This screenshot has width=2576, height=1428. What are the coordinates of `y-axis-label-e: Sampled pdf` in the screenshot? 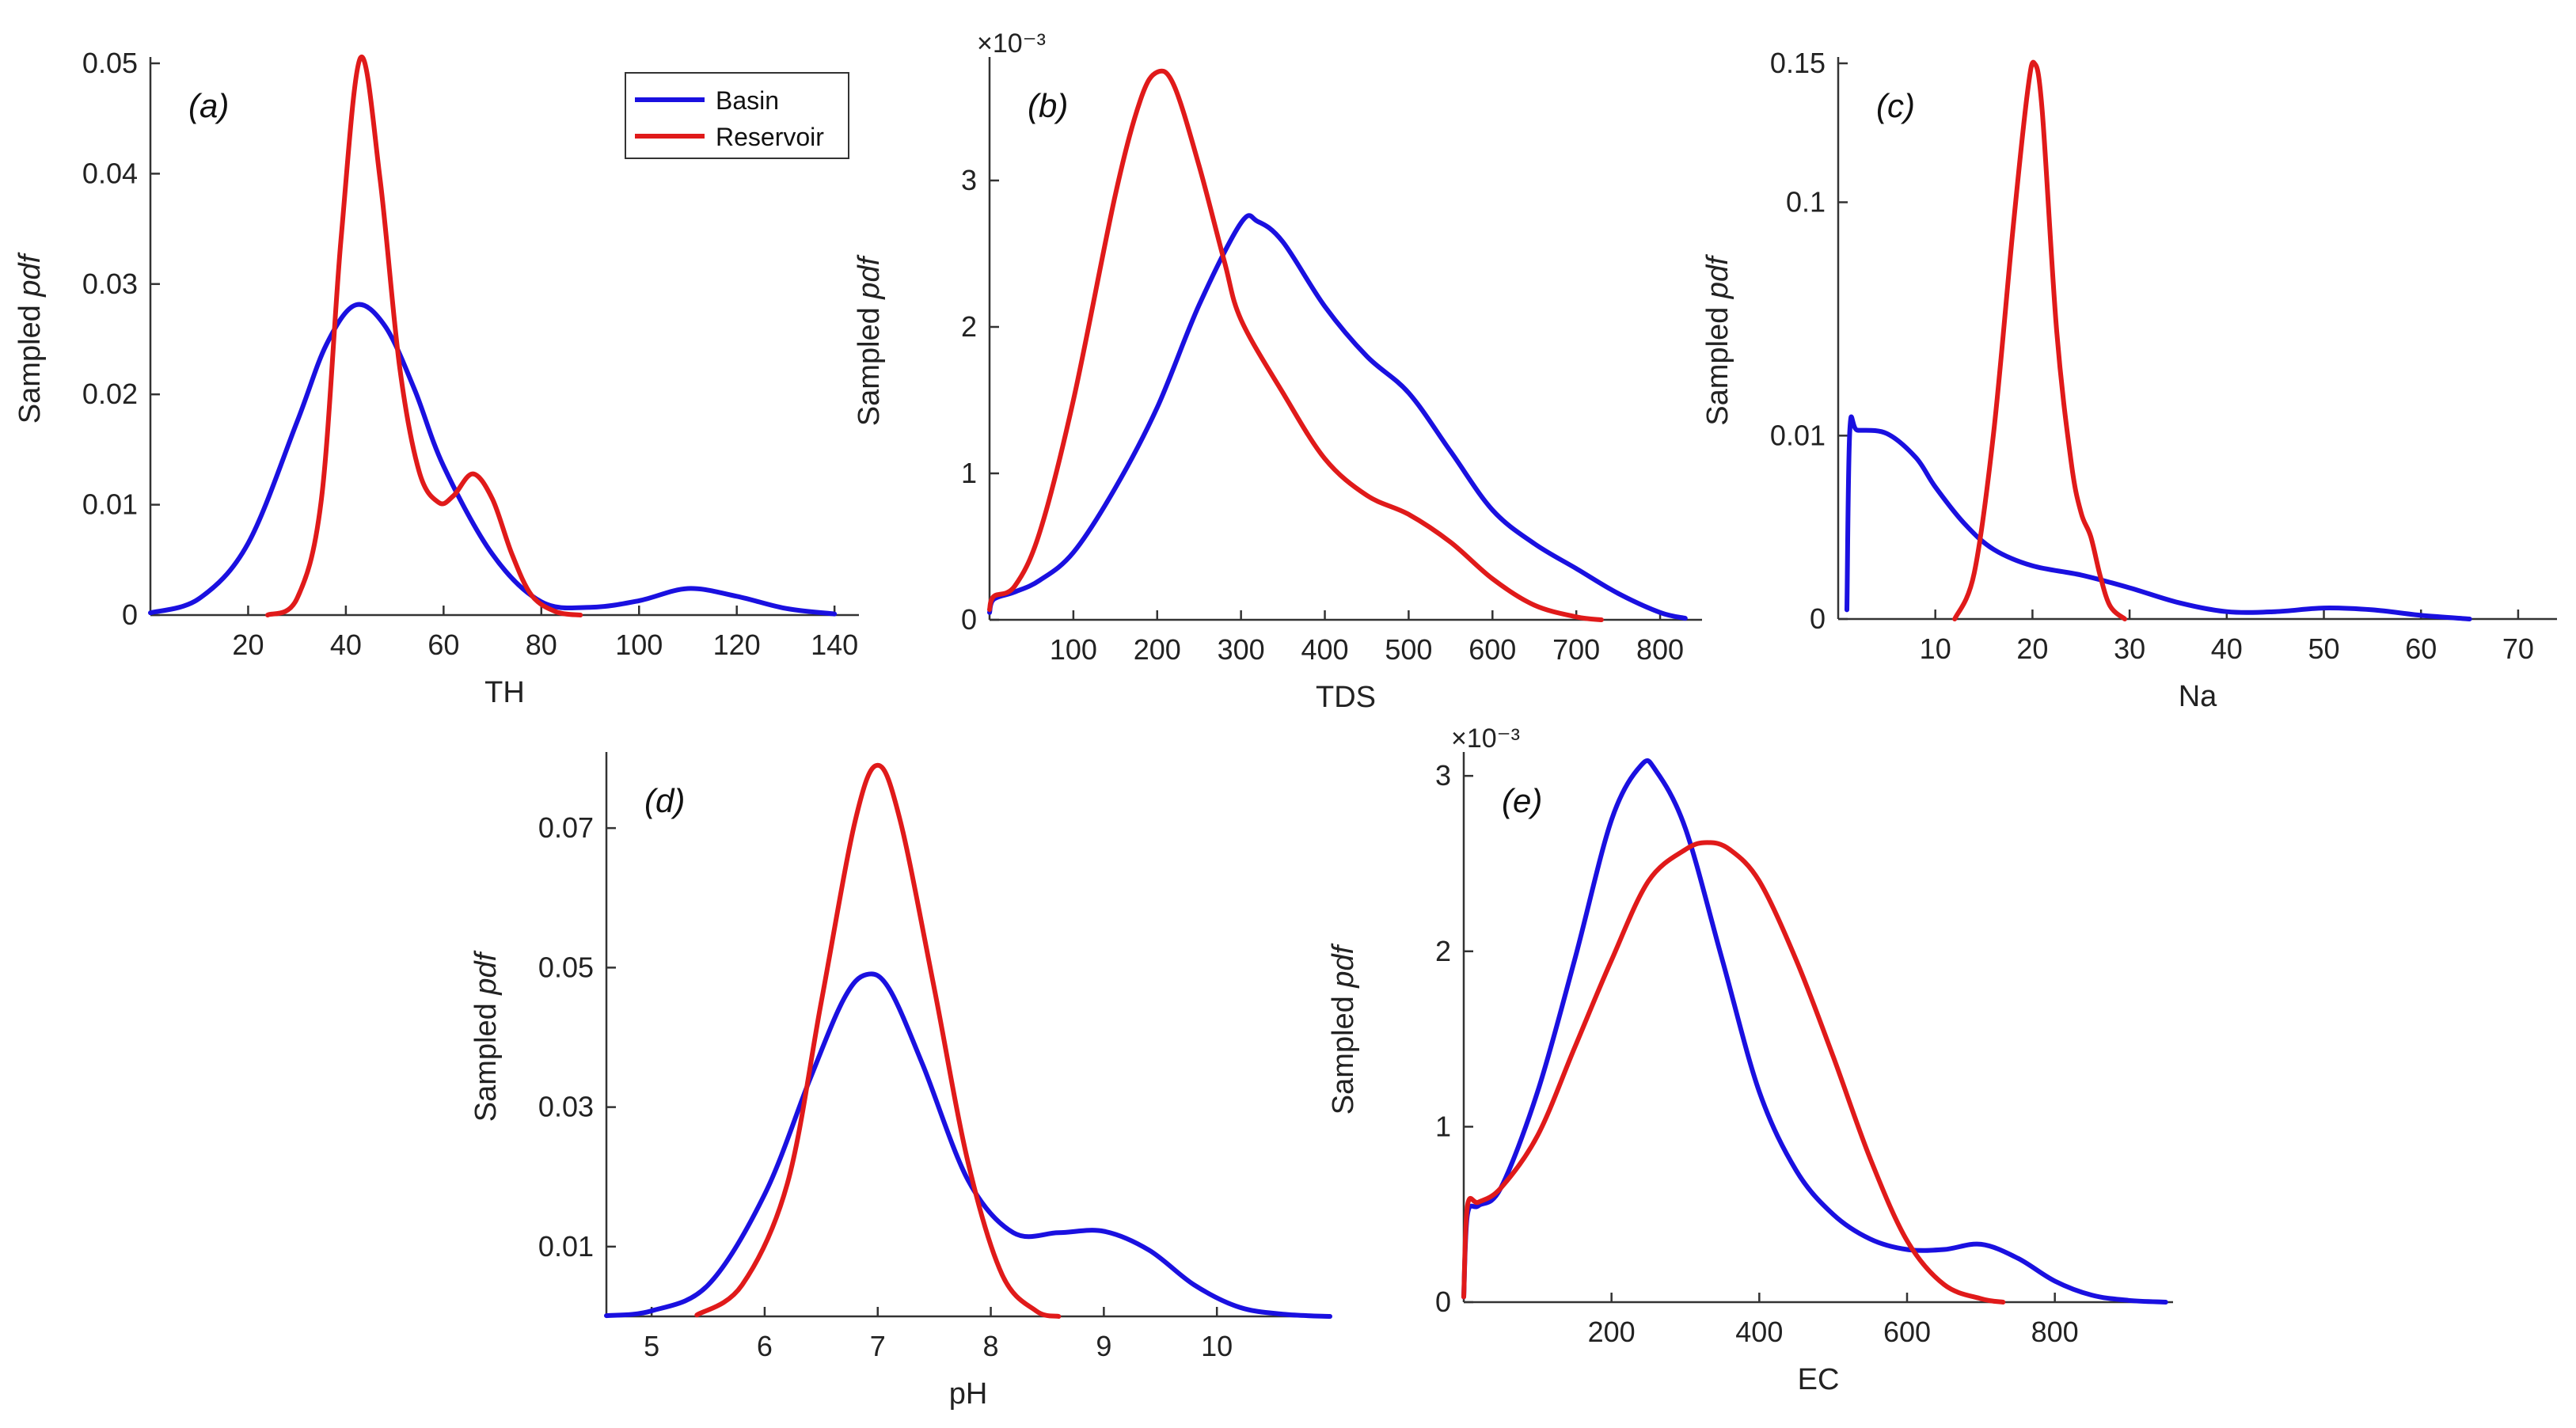 It's located at (1343, 1029).